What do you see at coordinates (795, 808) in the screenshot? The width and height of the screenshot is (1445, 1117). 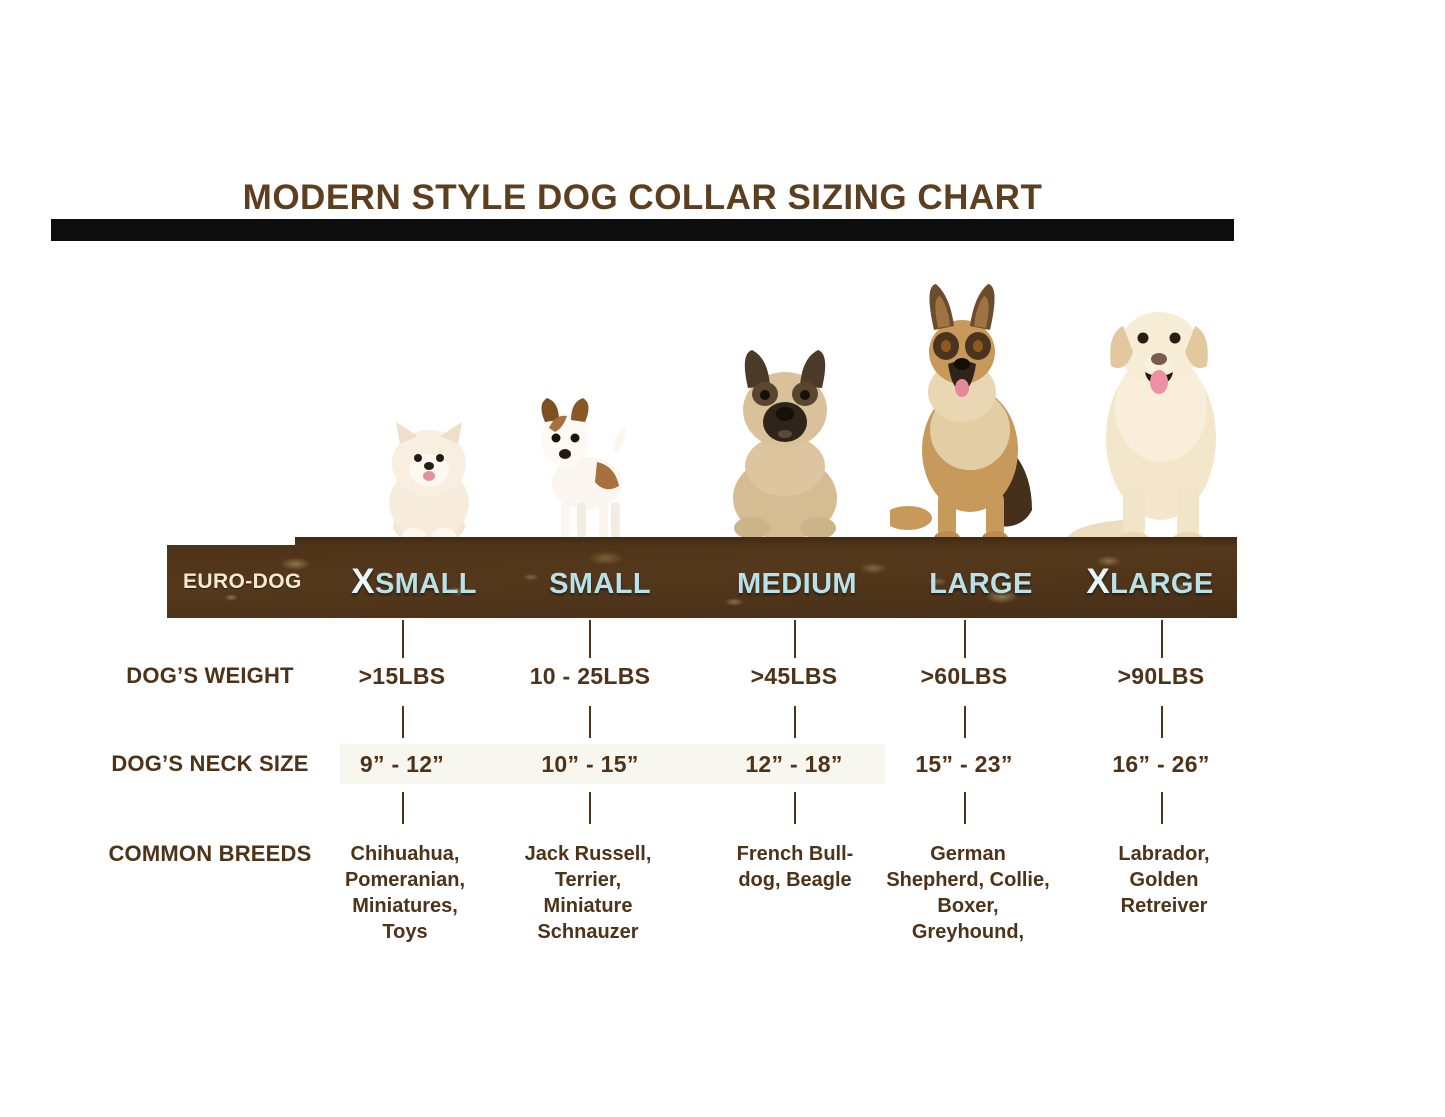 I see `connector-medium-breeds` at bounding box center [795, 808].